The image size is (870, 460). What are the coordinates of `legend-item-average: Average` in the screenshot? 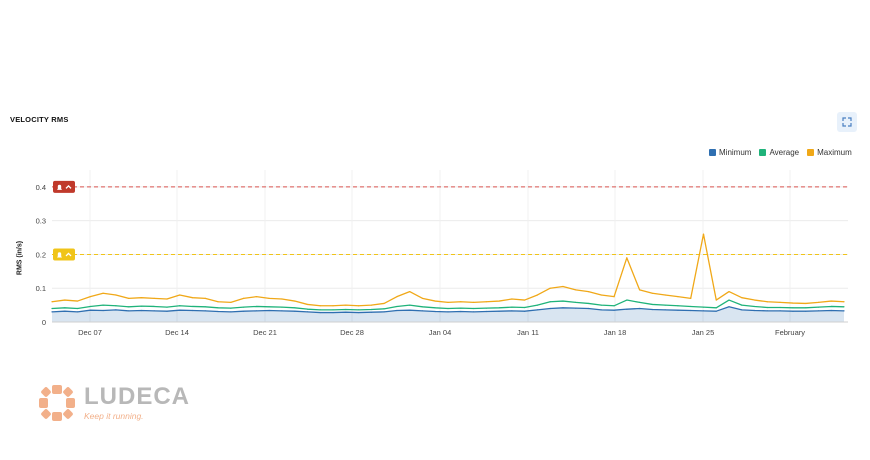 It's located at (779, 152).